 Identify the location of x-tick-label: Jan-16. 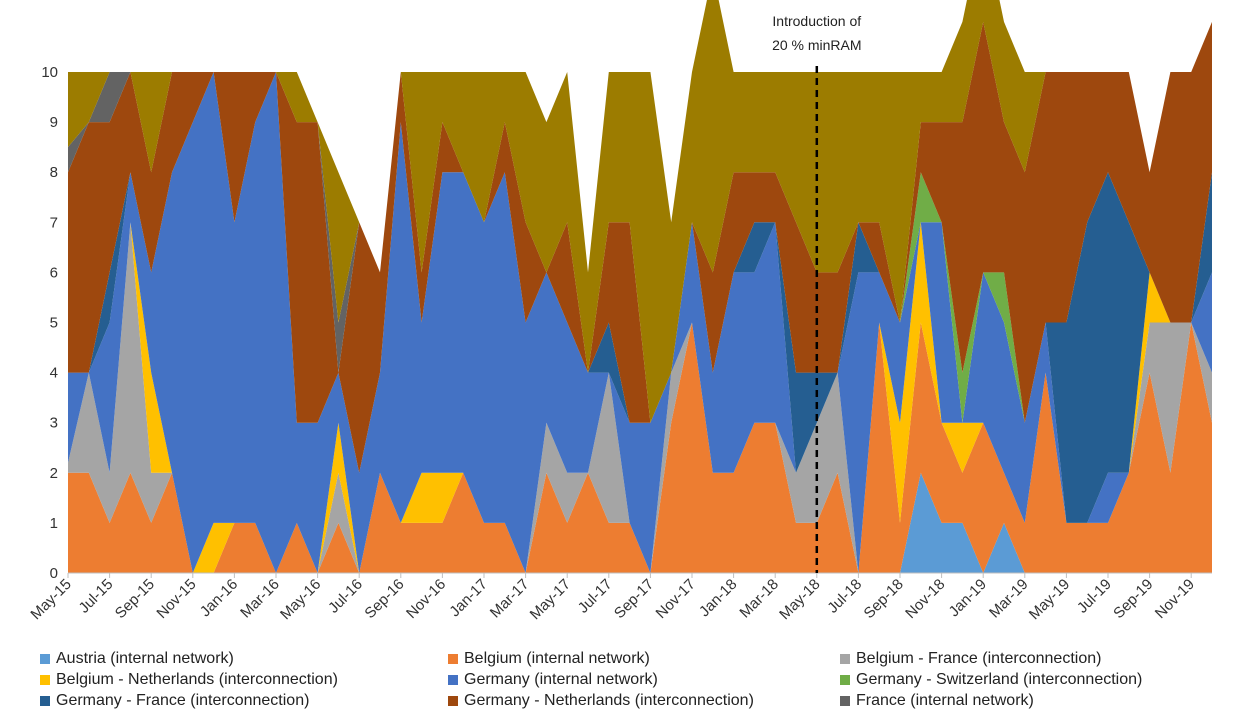
(219, 598).